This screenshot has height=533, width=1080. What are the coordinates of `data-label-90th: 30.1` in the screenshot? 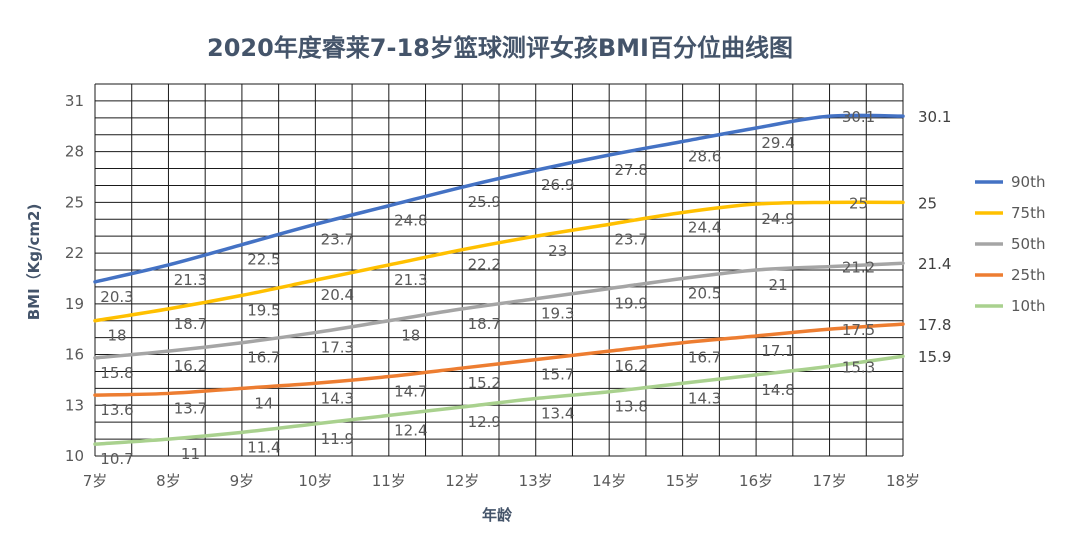 It's located at (858, 117).